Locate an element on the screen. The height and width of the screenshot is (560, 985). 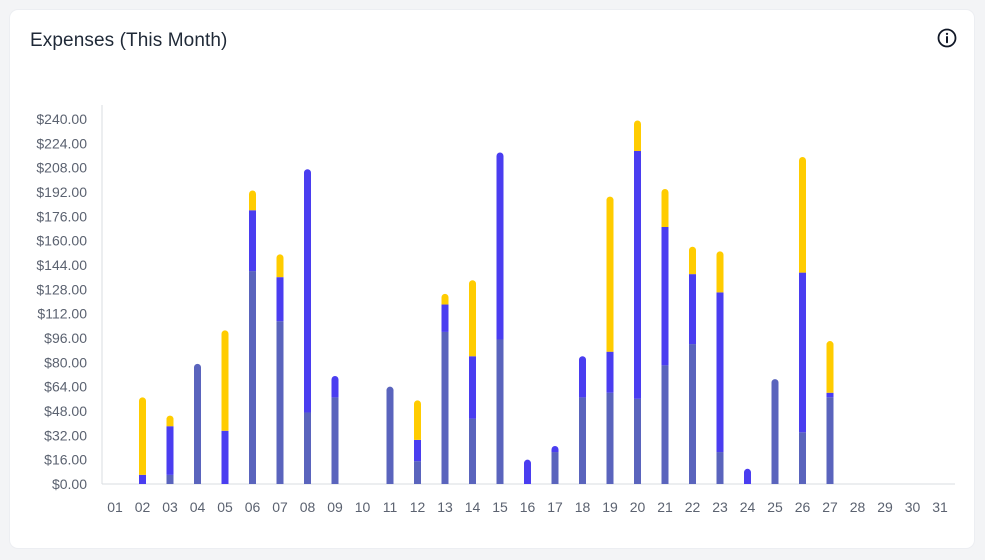
info-icon is located at coordinates (947, 38).